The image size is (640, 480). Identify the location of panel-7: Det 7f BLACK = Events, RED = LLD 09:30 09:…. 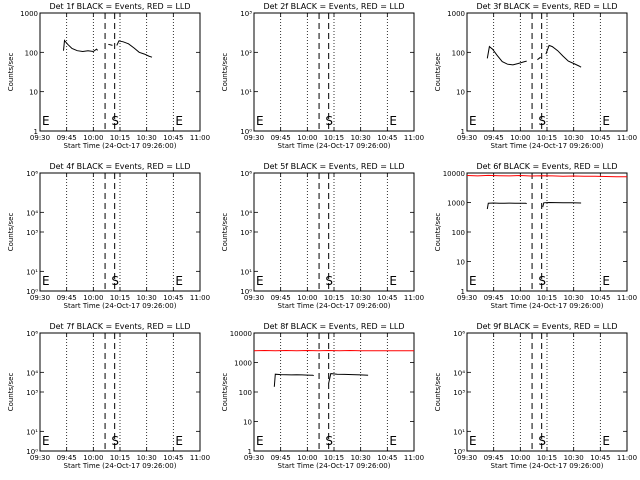
(108, 396).